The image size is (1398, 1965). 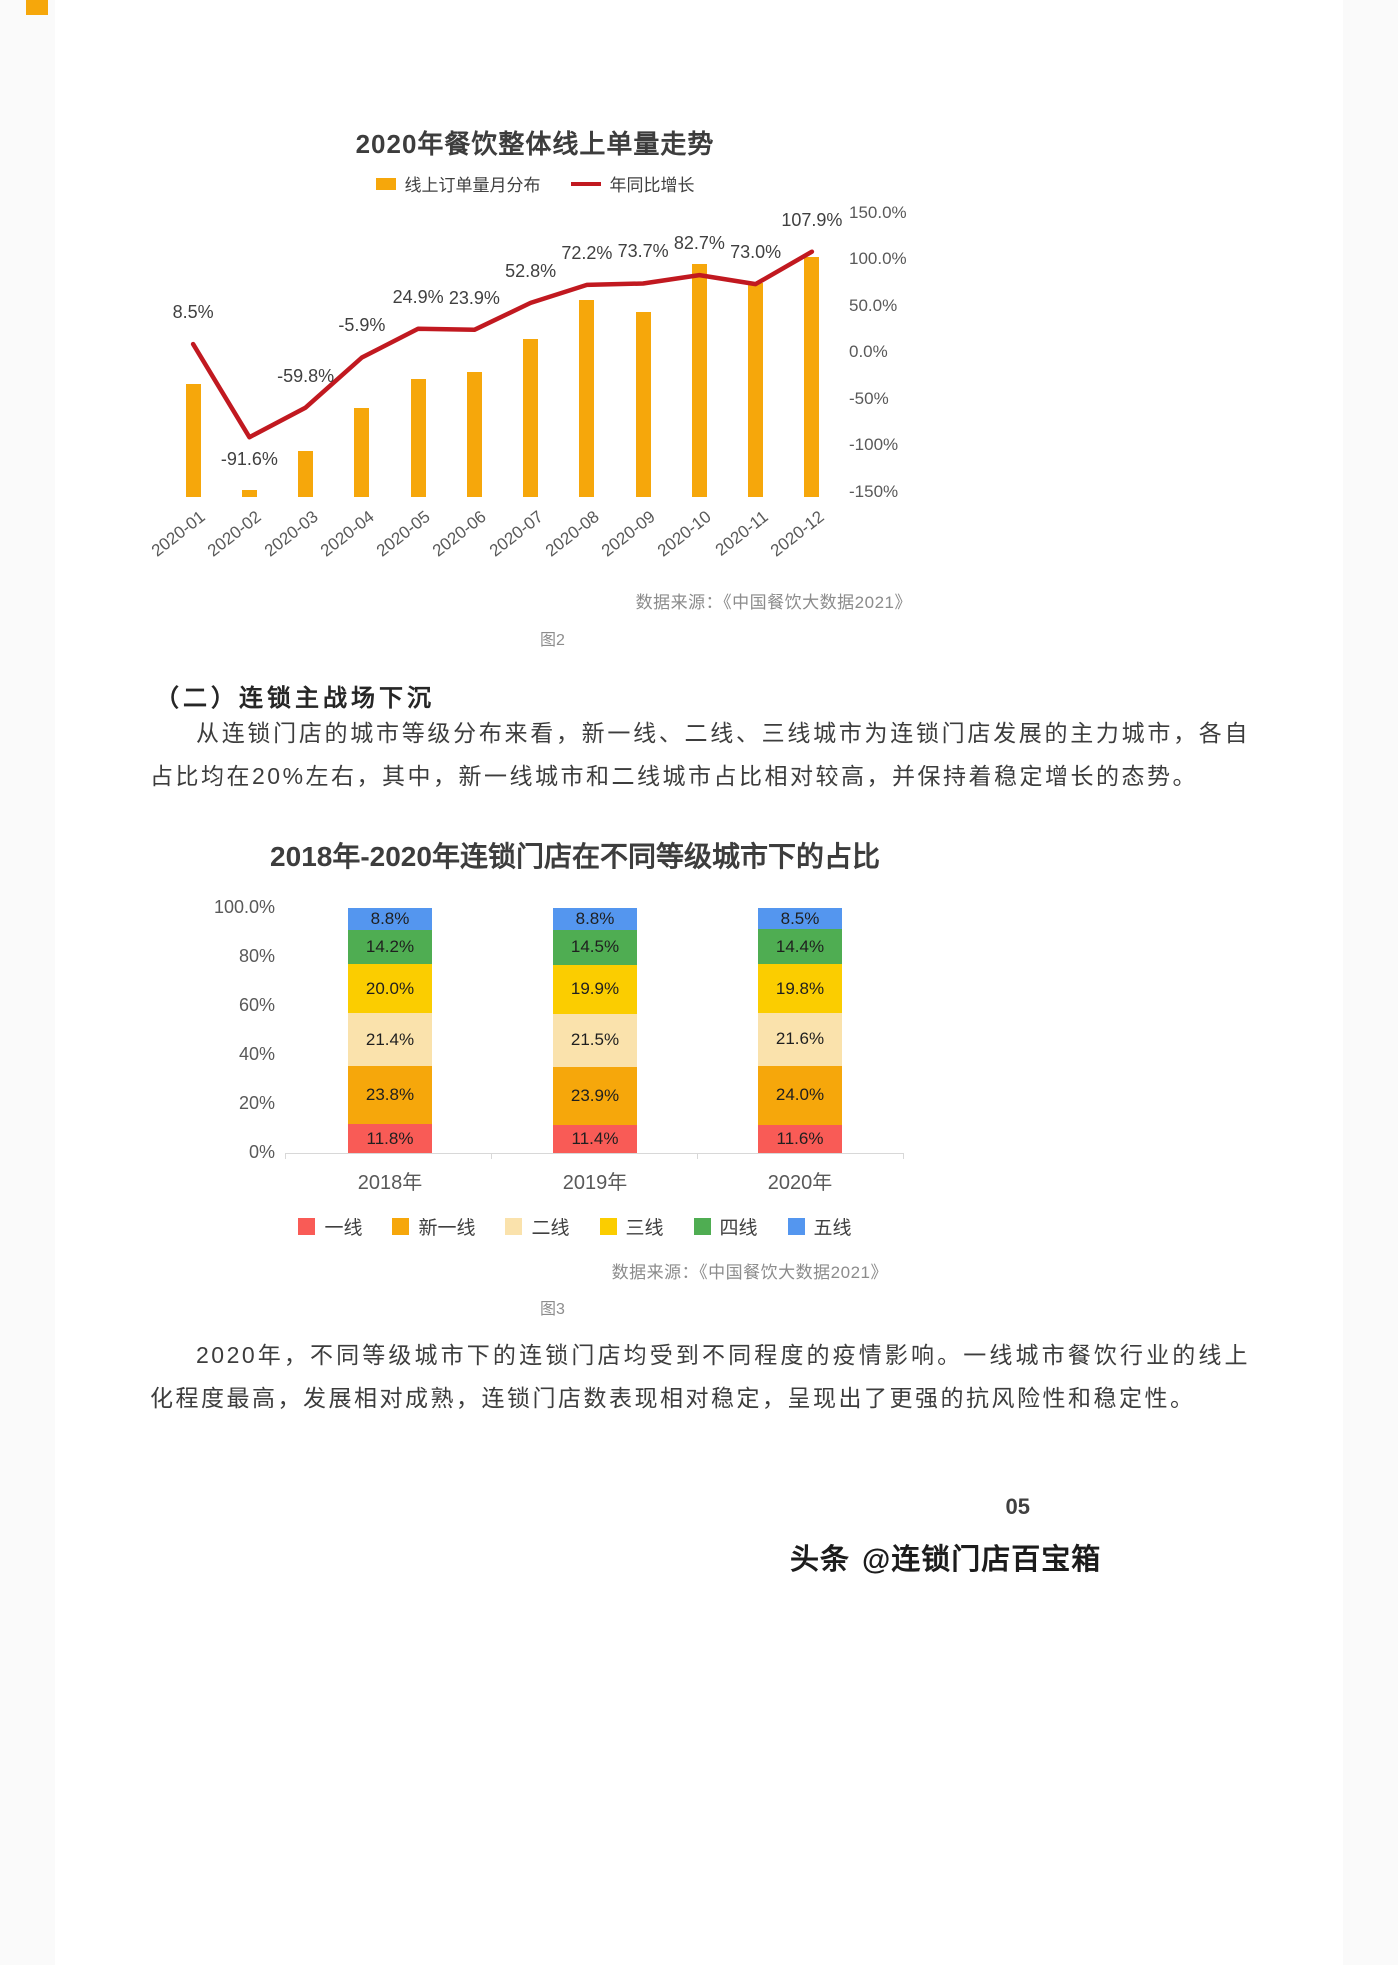 I want to click on line-data-label: -5.9%, so click(x=362, y=325).